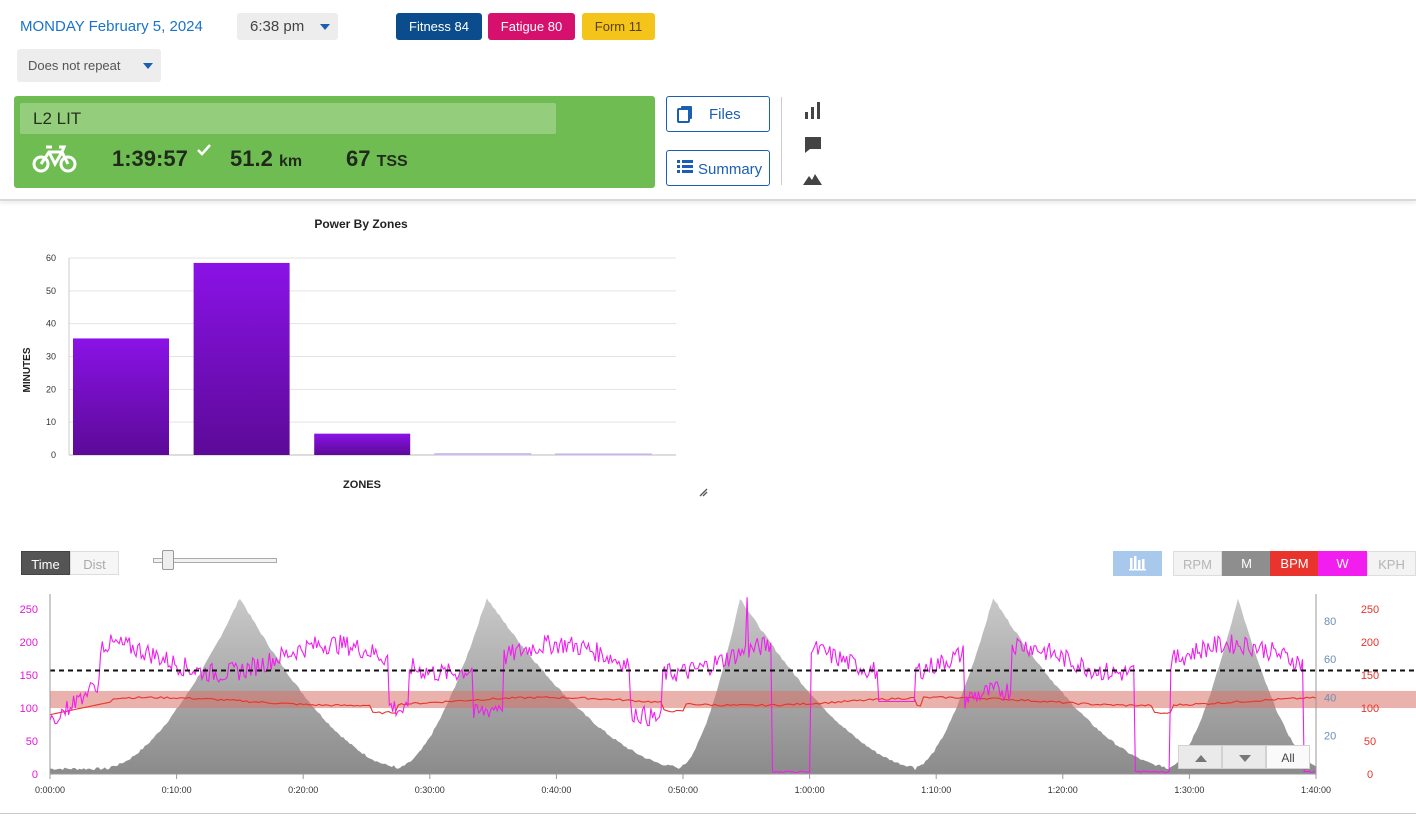 The width and height of the screenshot is (1416, 816). Describe the element at coordinates (111, 26) in the screenshot. I see `workout-date: MONDAY February 5, 2024` at that location.